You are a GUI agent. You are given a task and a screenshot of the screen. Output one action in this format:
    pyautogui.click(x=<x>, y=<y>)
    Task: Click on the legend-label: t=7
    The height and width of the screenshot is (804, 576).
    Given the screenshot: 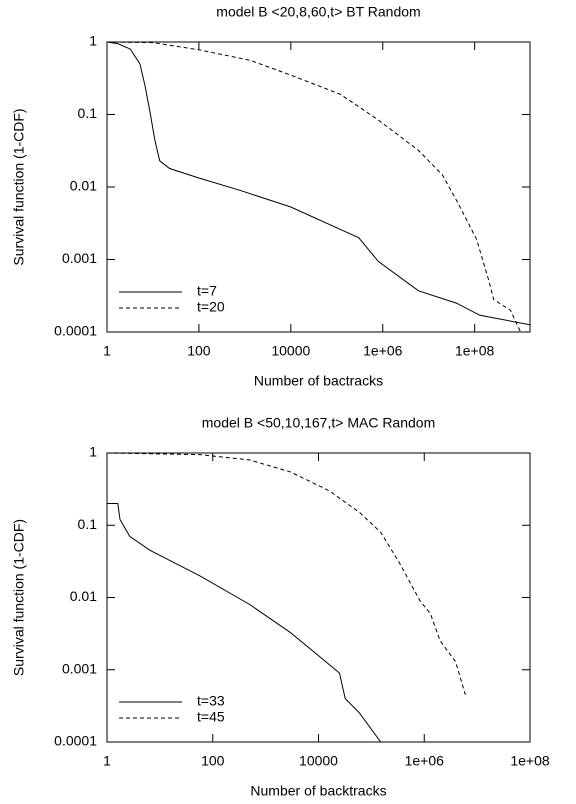 What is the action you would take?
    pyautogui.click(x=207, y=291)
    